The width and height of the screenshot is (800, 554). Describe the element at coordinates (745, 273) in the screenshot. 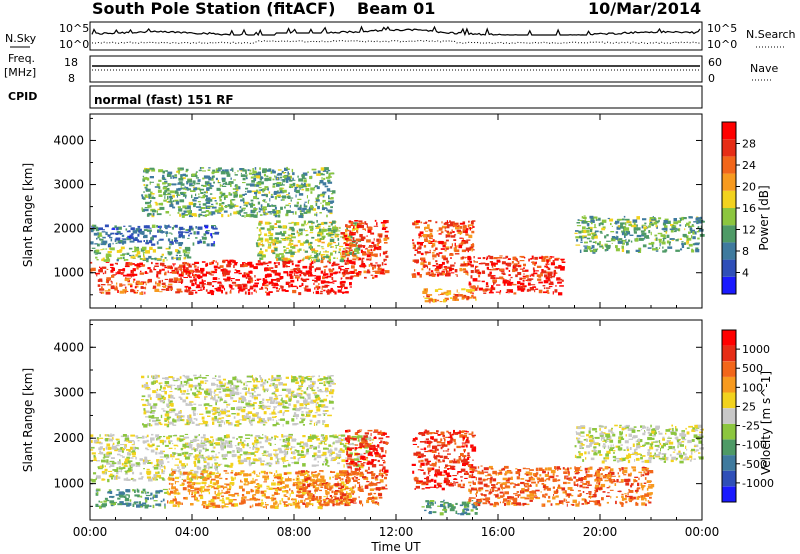

I see `colorbar-tick-label: 4` at that location.